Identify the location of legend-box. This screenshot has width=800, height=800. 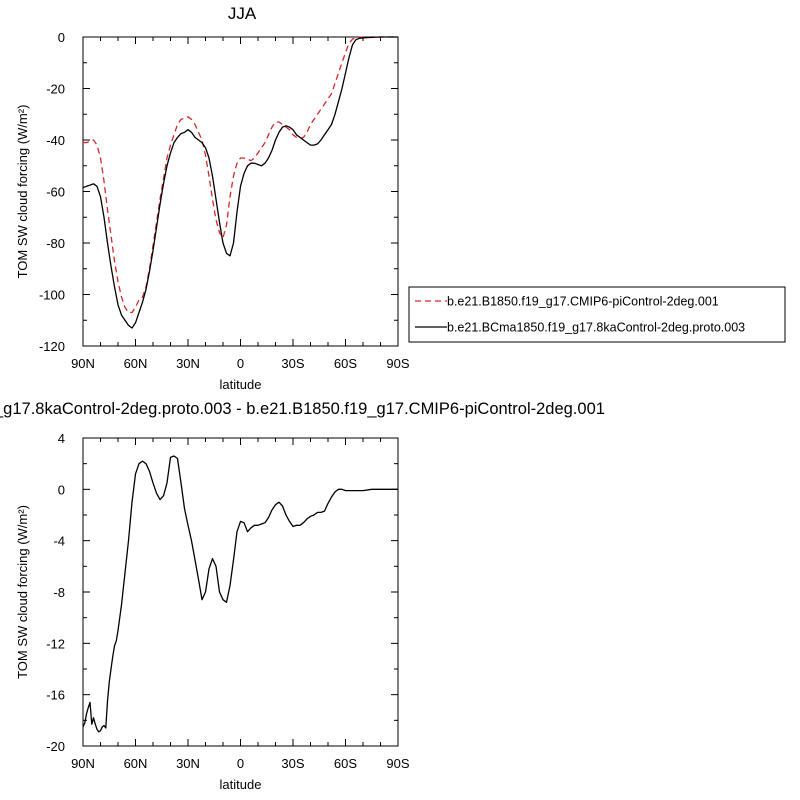
(597, 314).